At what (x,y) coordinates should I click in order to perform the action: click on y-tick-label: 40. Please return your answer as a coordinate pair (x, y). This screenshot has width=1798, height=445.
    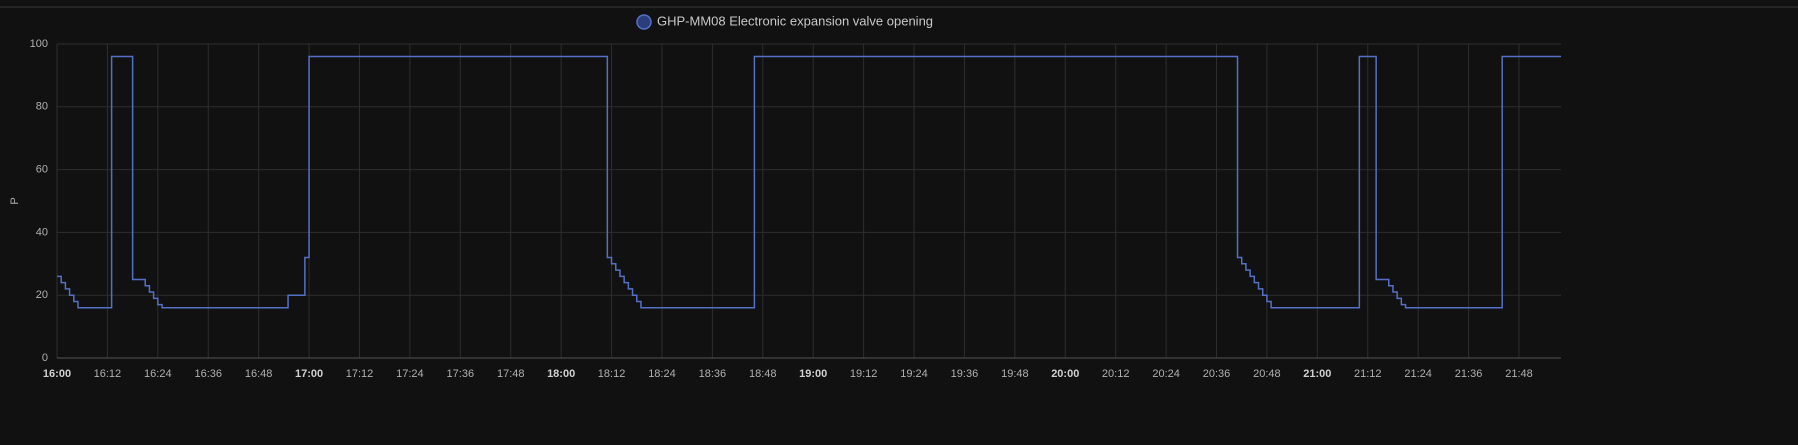
    Looking at the image, I should click on (42, 232).